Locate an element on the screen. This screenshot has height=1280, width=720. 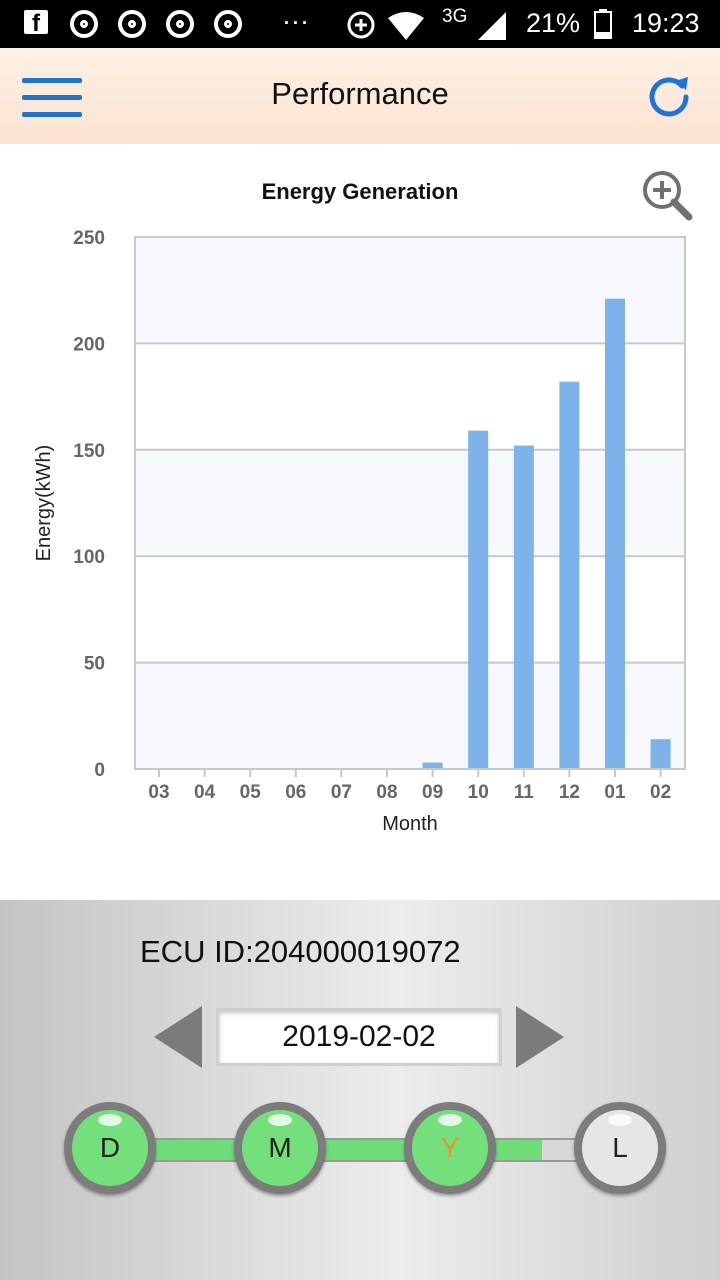
y-tick-label: 150 is located at coordinates (89, 451).